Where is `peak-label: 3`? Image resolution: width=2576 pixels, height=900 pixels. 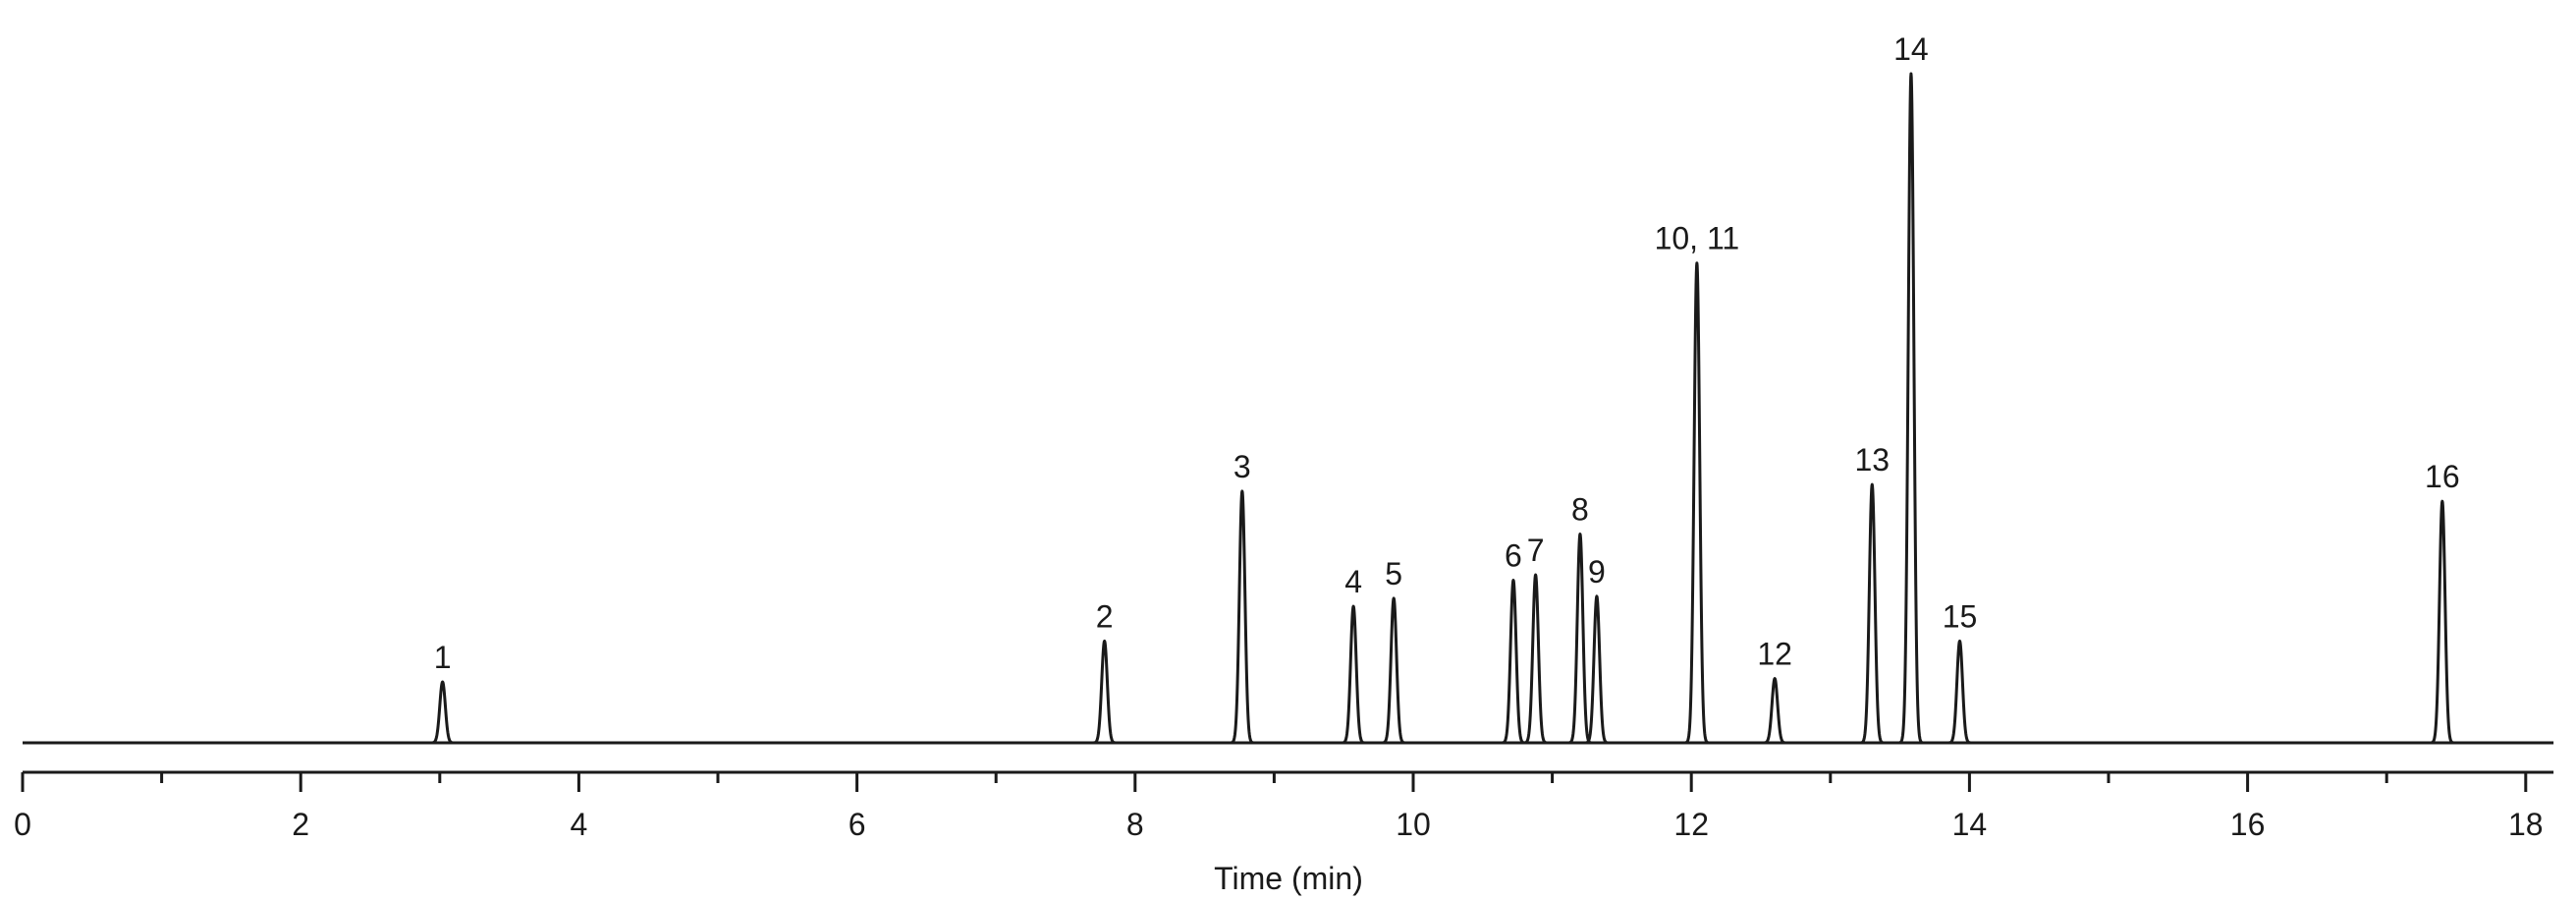 peak-label: 3 is located at coordinates (1242, 466).